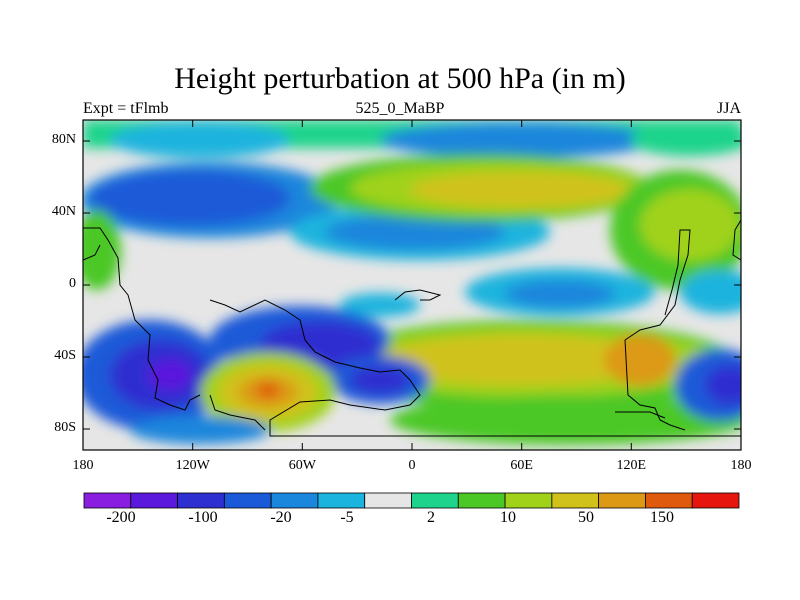  I want to click on season-label: JJA, so click(728, 108).